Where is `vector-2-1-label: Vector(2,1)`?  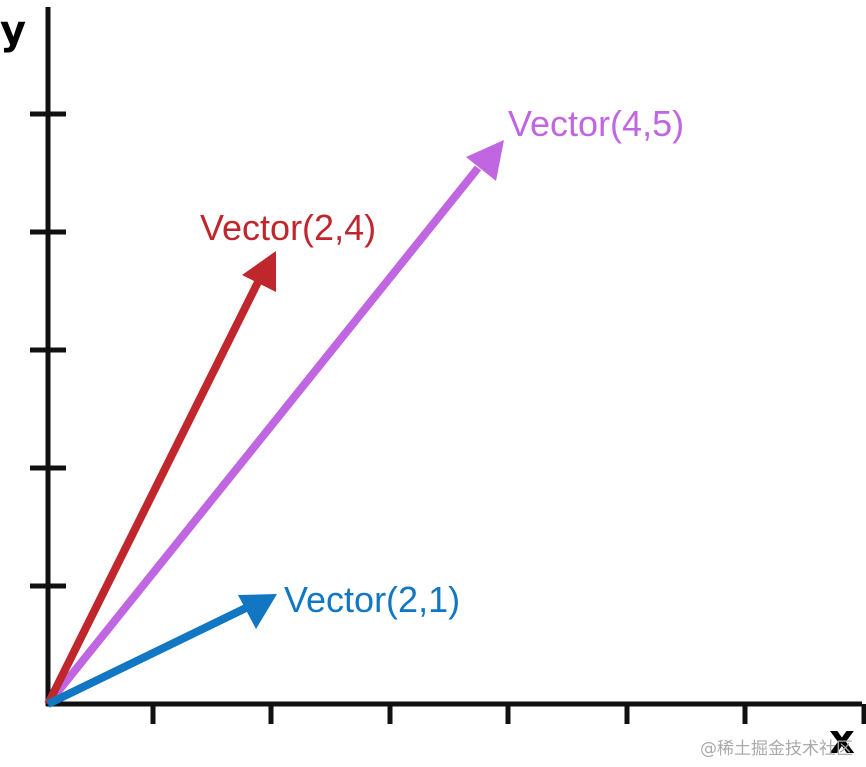 vector-2-1-label: Vector(2,1) is located at coordinates (372, 599).